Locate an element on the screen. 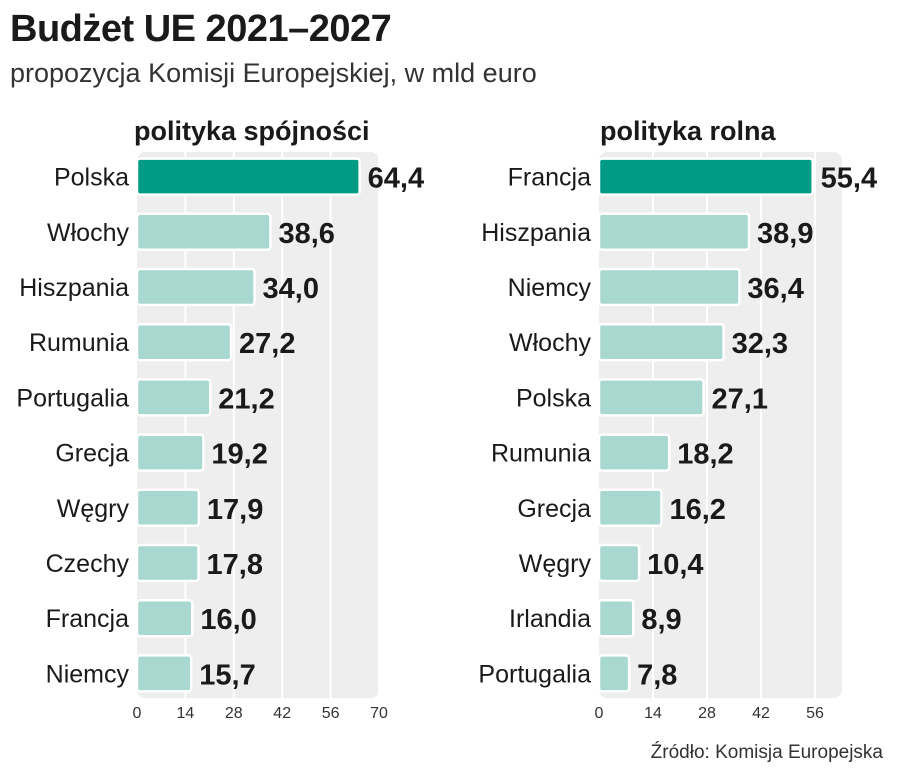 This screenshot has height=780, width=897. value-label: 27,1 is located at coordinates (740, 399).